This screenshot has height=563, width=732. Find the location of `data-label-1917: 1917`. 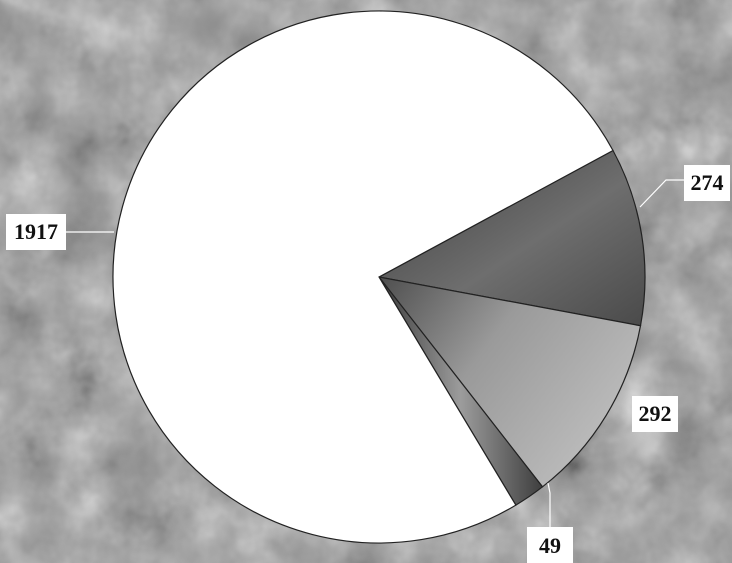

data-label-1917: 1917 is located at coordinates (36, 231).